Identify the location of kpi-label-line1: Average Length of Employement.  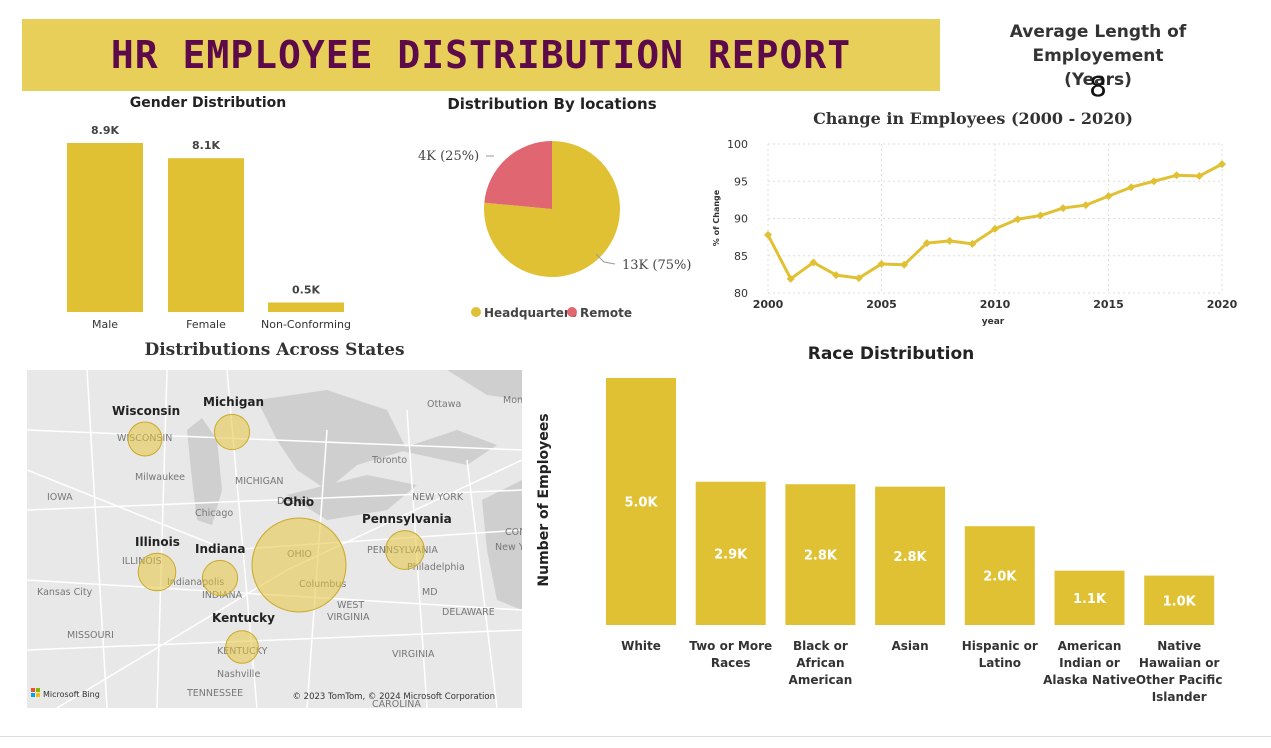
(1098, 44).